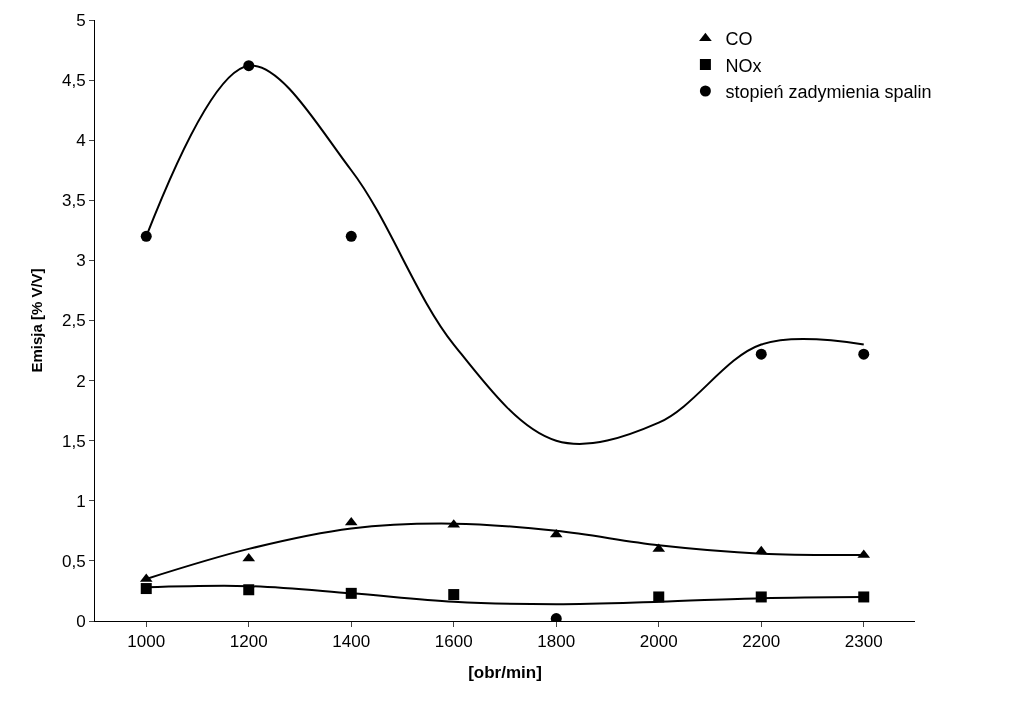 This screenshot has height=716, width=1015. What do you see at coordinates (828, 92) in the screenshot?
I see `legend-label: stopień zadymienia spalin` at bounding box center [828, 92].